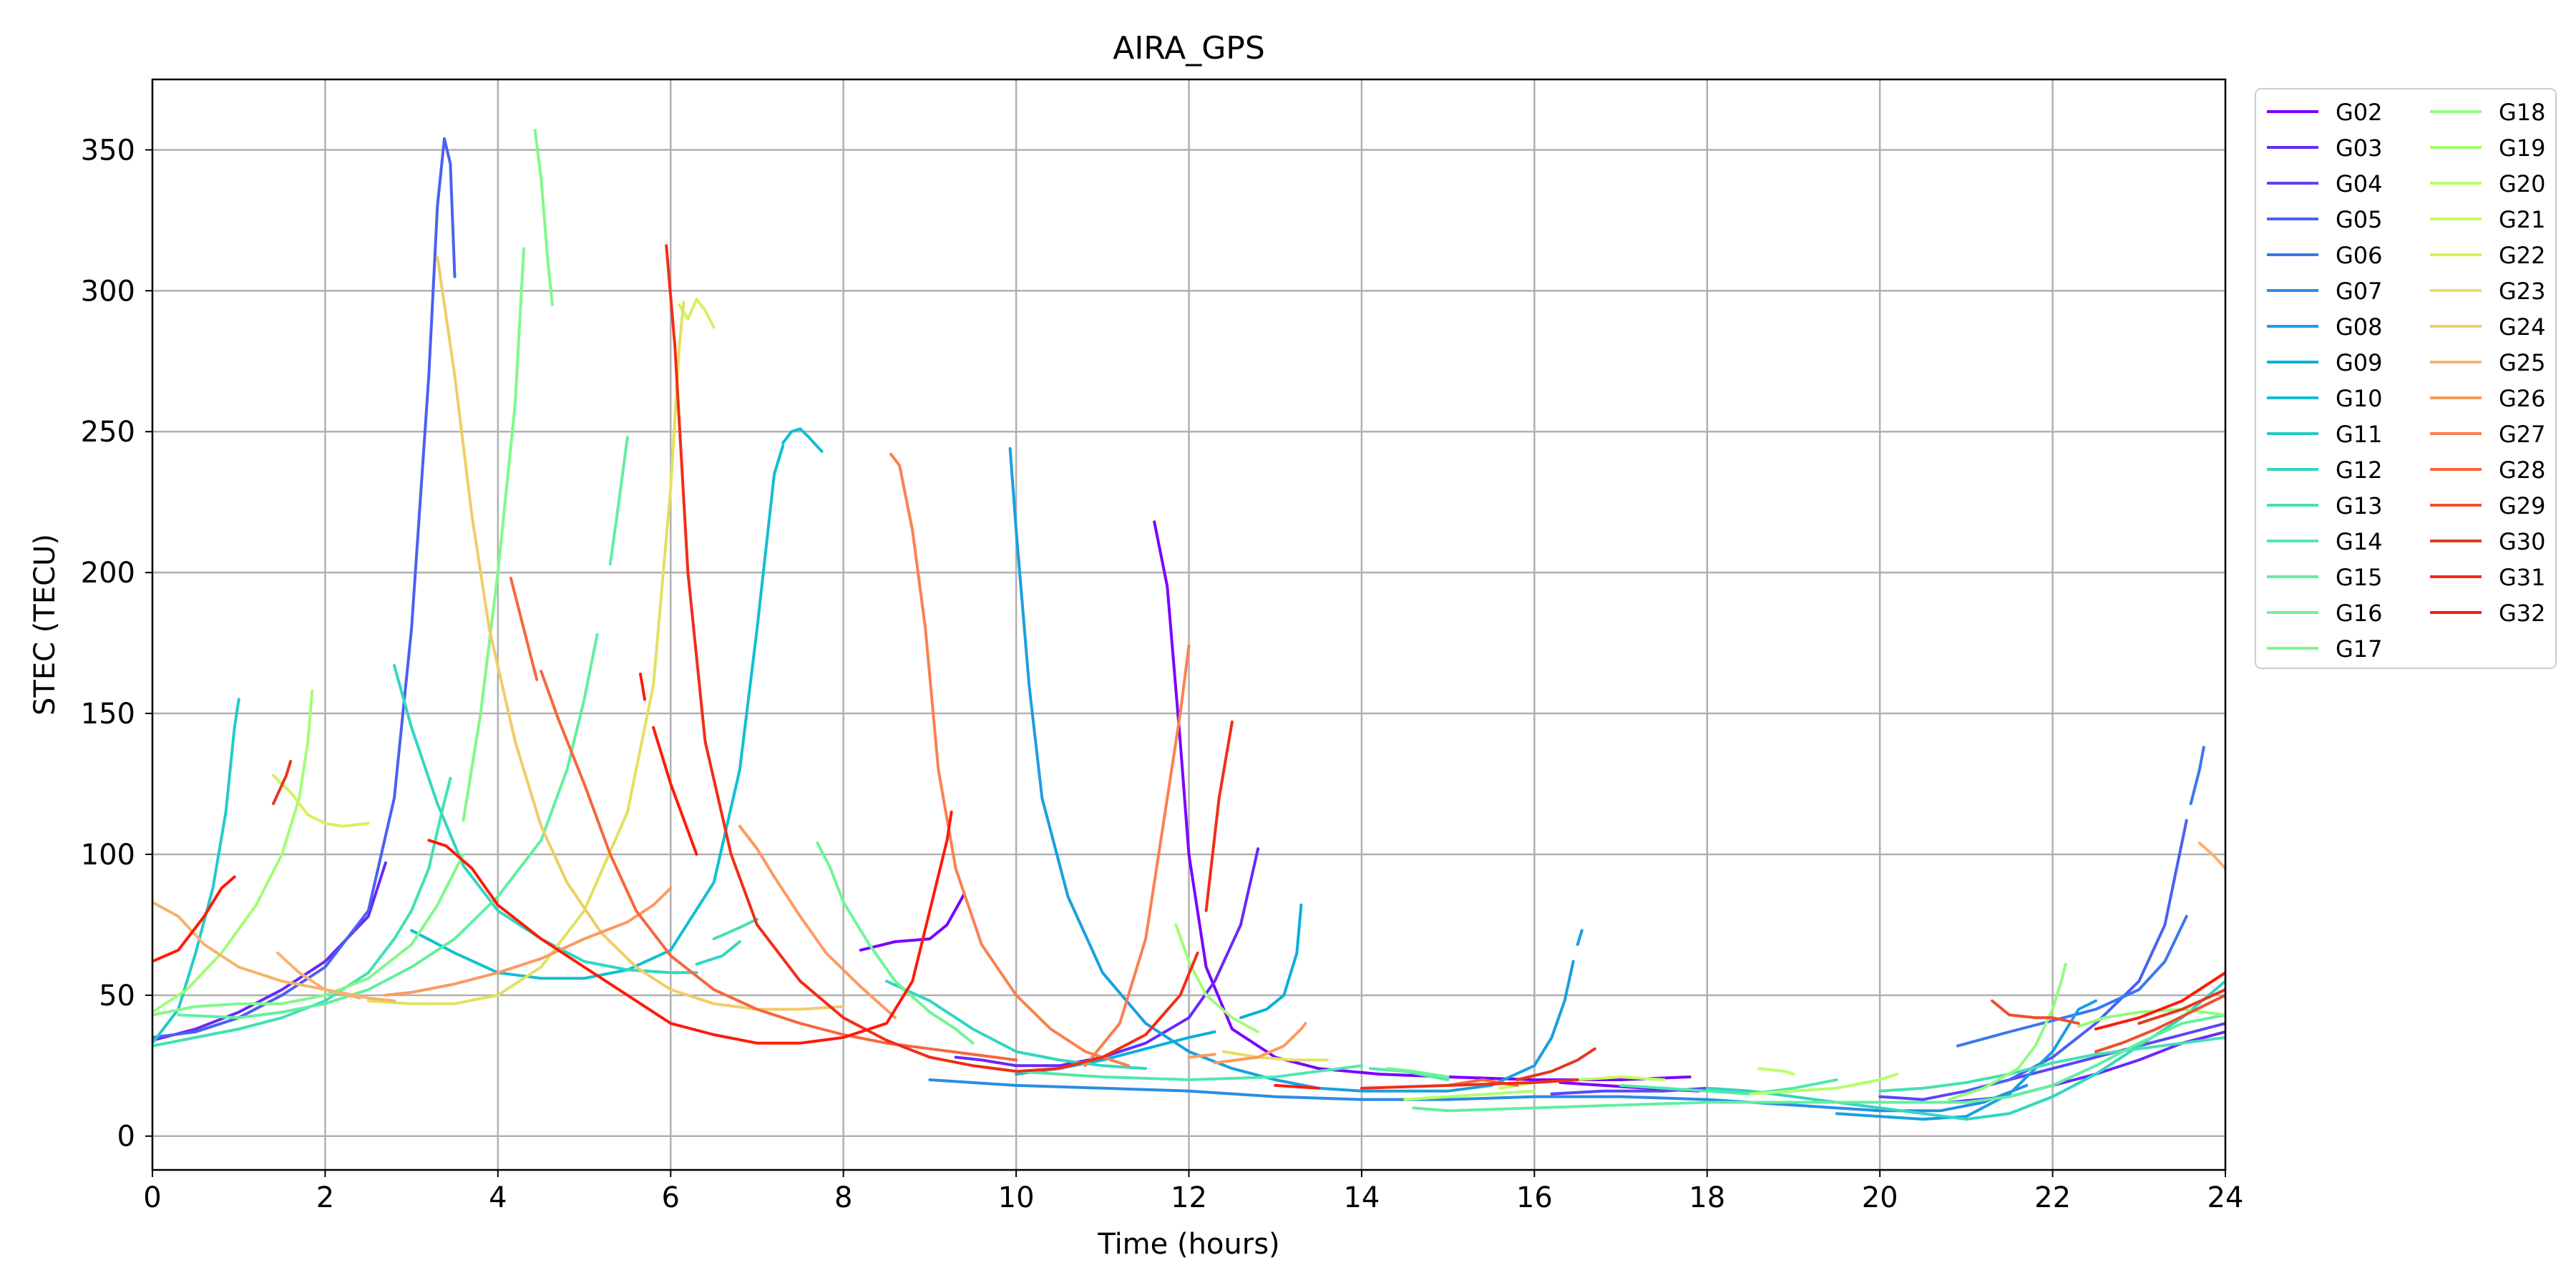 Image resolution: width=2576 pixels, height=1288 pixels. What do you see at coordinates (117, 996) in the screenshot?
I see `y-tick-label: 50` at bounding box center [117, 996].